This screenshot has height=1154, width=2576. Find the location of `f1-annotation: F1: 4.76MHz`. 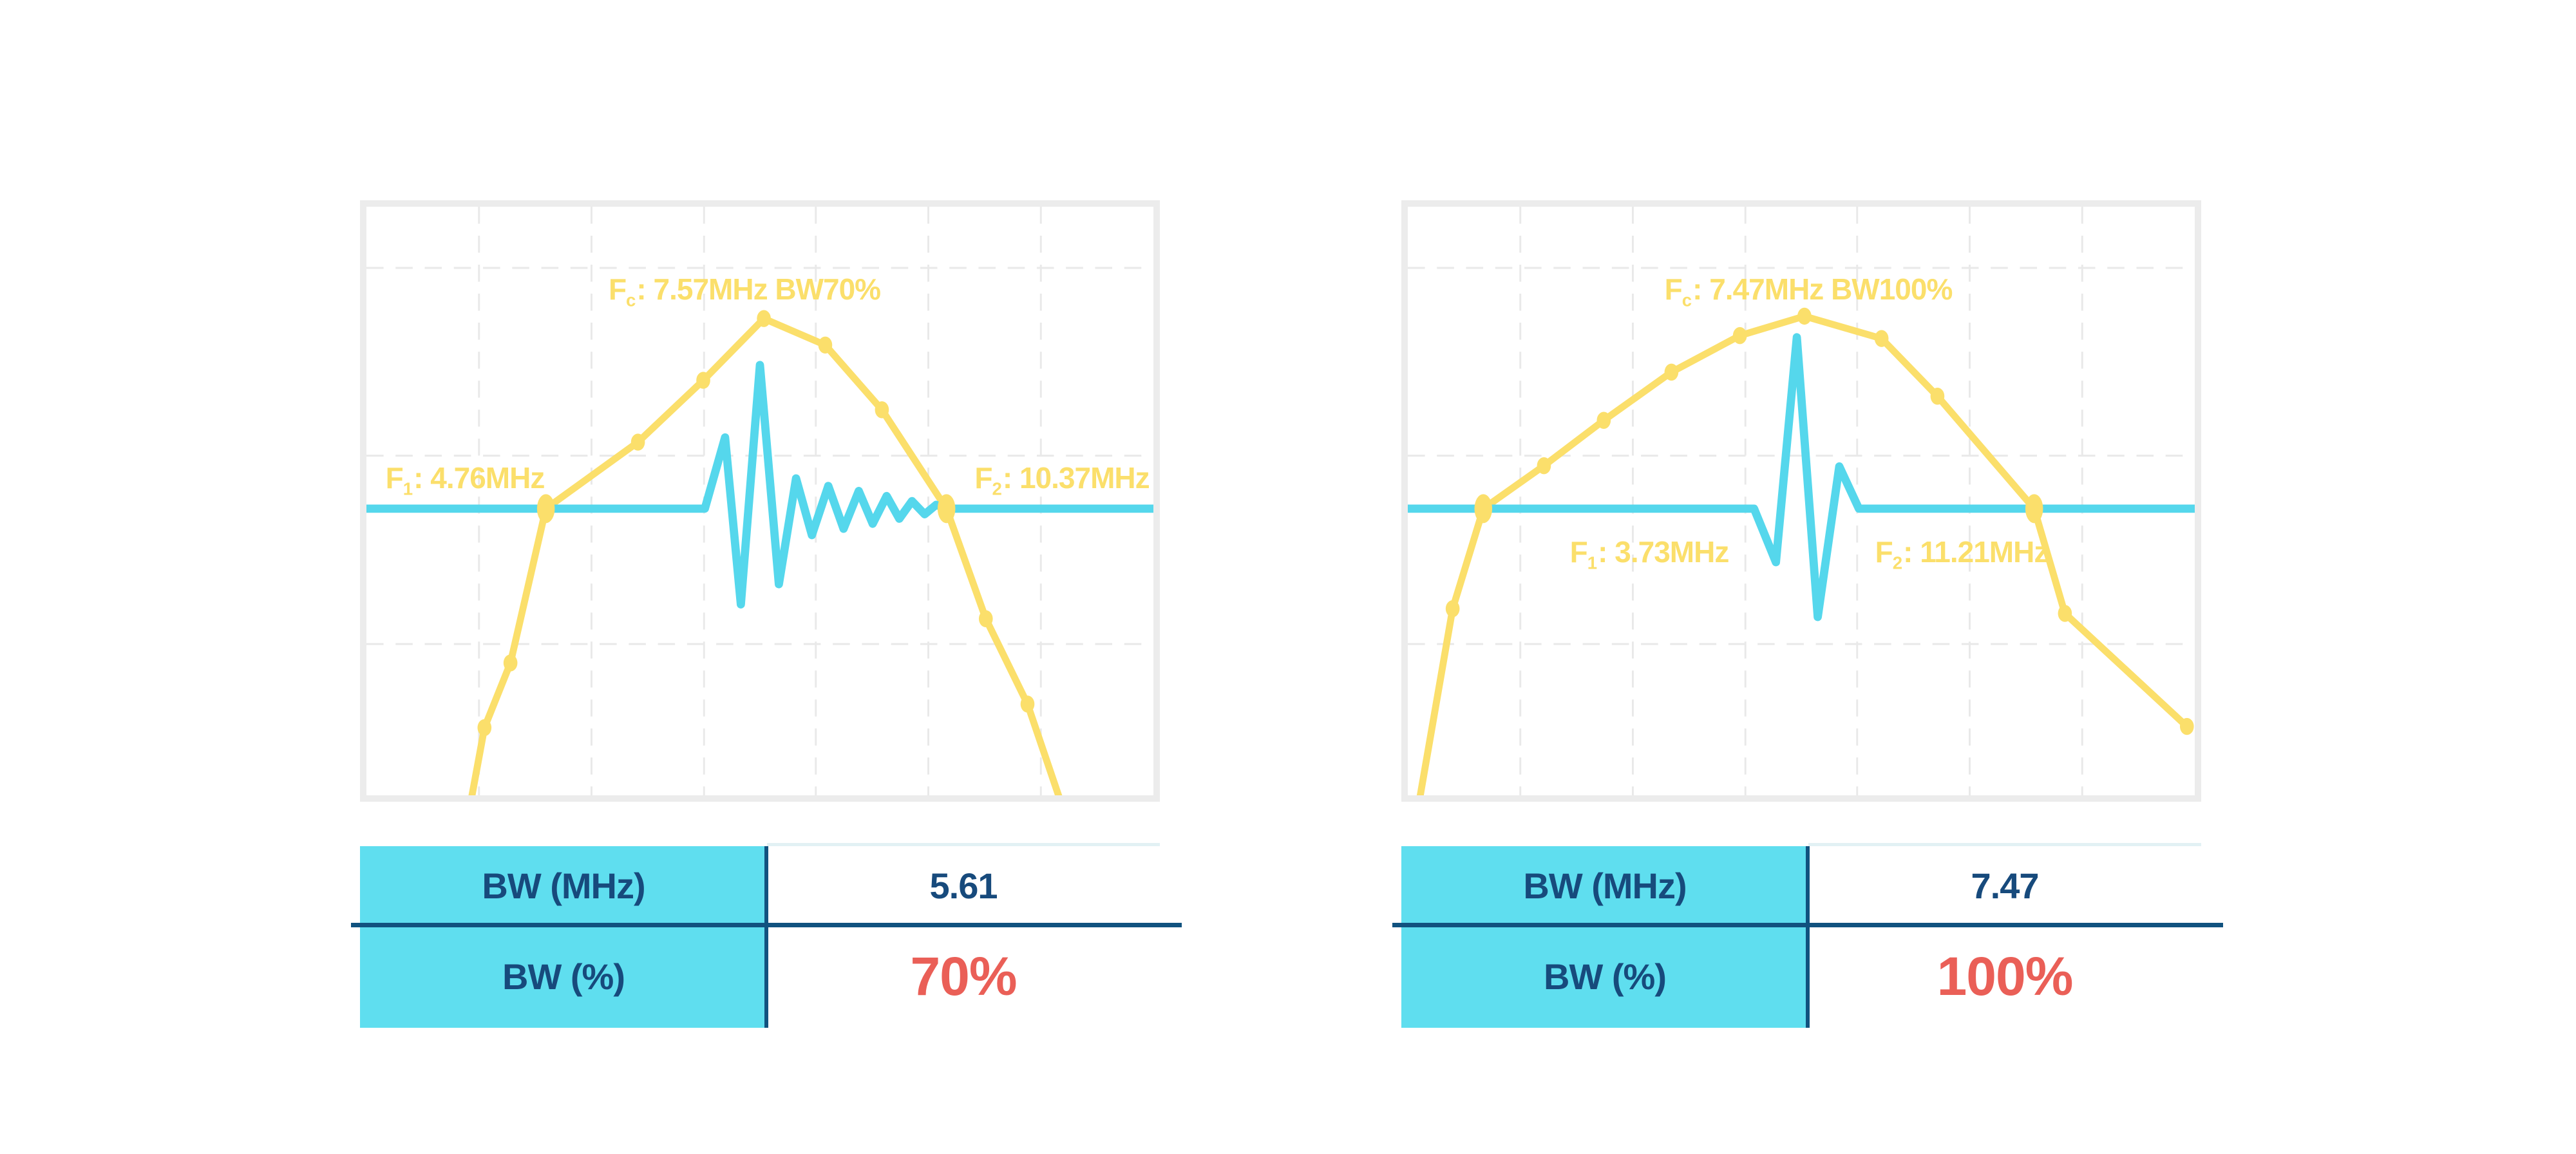

f1-annotation: F1: 4.76MHz is located at coordinates (465, 479).